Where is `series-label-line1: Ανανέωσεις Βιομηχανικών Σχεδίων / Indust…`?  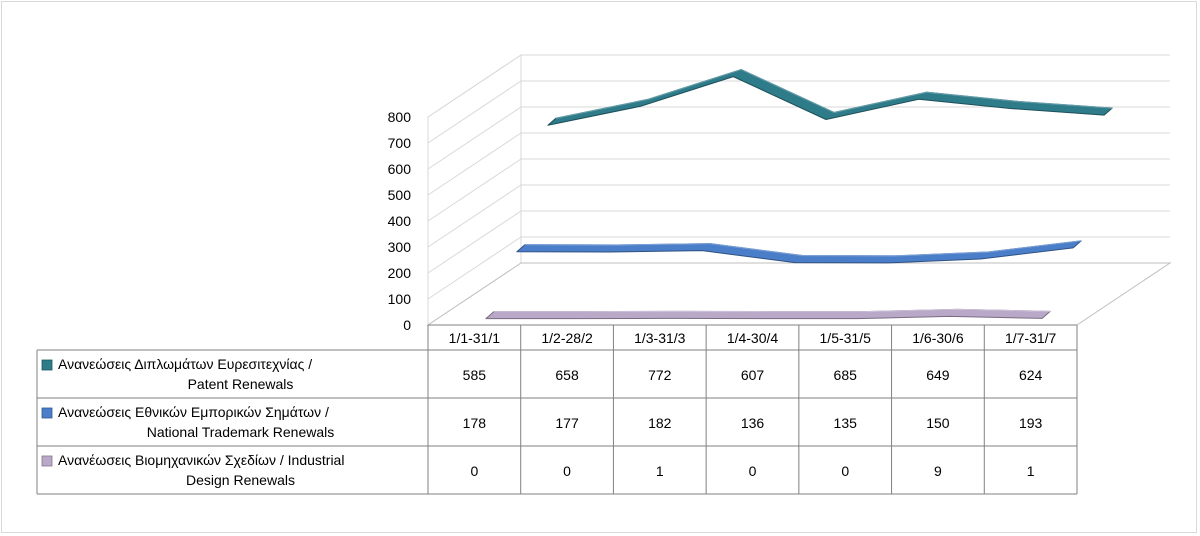
series-label-line1: Ανανέωσεις Βιομηχανικών Σχεδίων / Indust… is located at coordinates (201, 460).